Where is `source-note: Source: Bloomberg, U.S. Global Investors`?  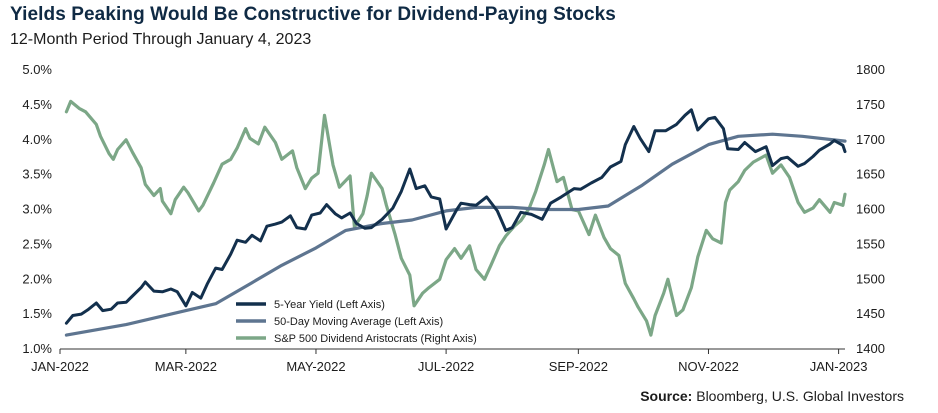 source-note: Source: Bloomberg, U.S. Global Investors is located at coordinates (772, 396).